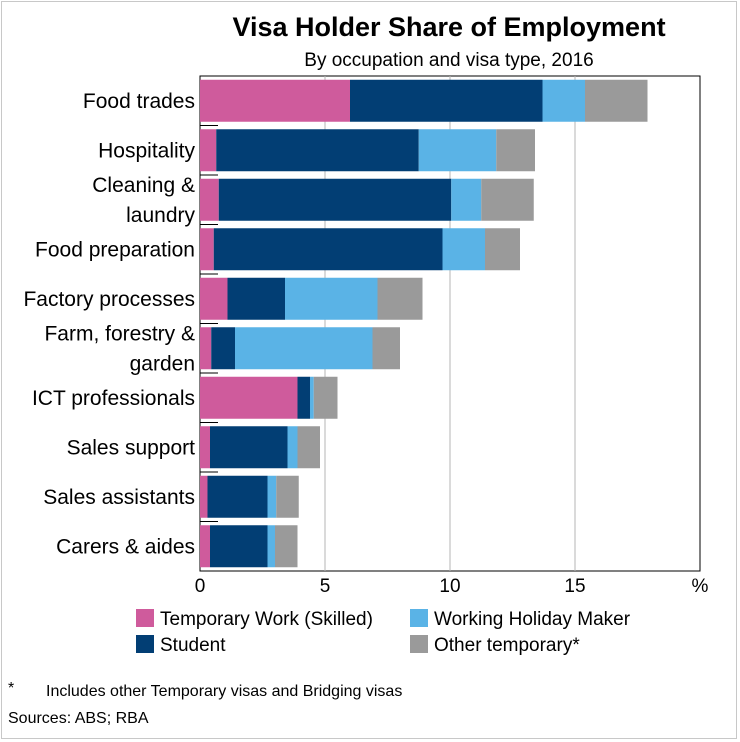  Describe the element at coordinates (139, 101) in the screenshot. I see `category-label: Food trades` at that location.